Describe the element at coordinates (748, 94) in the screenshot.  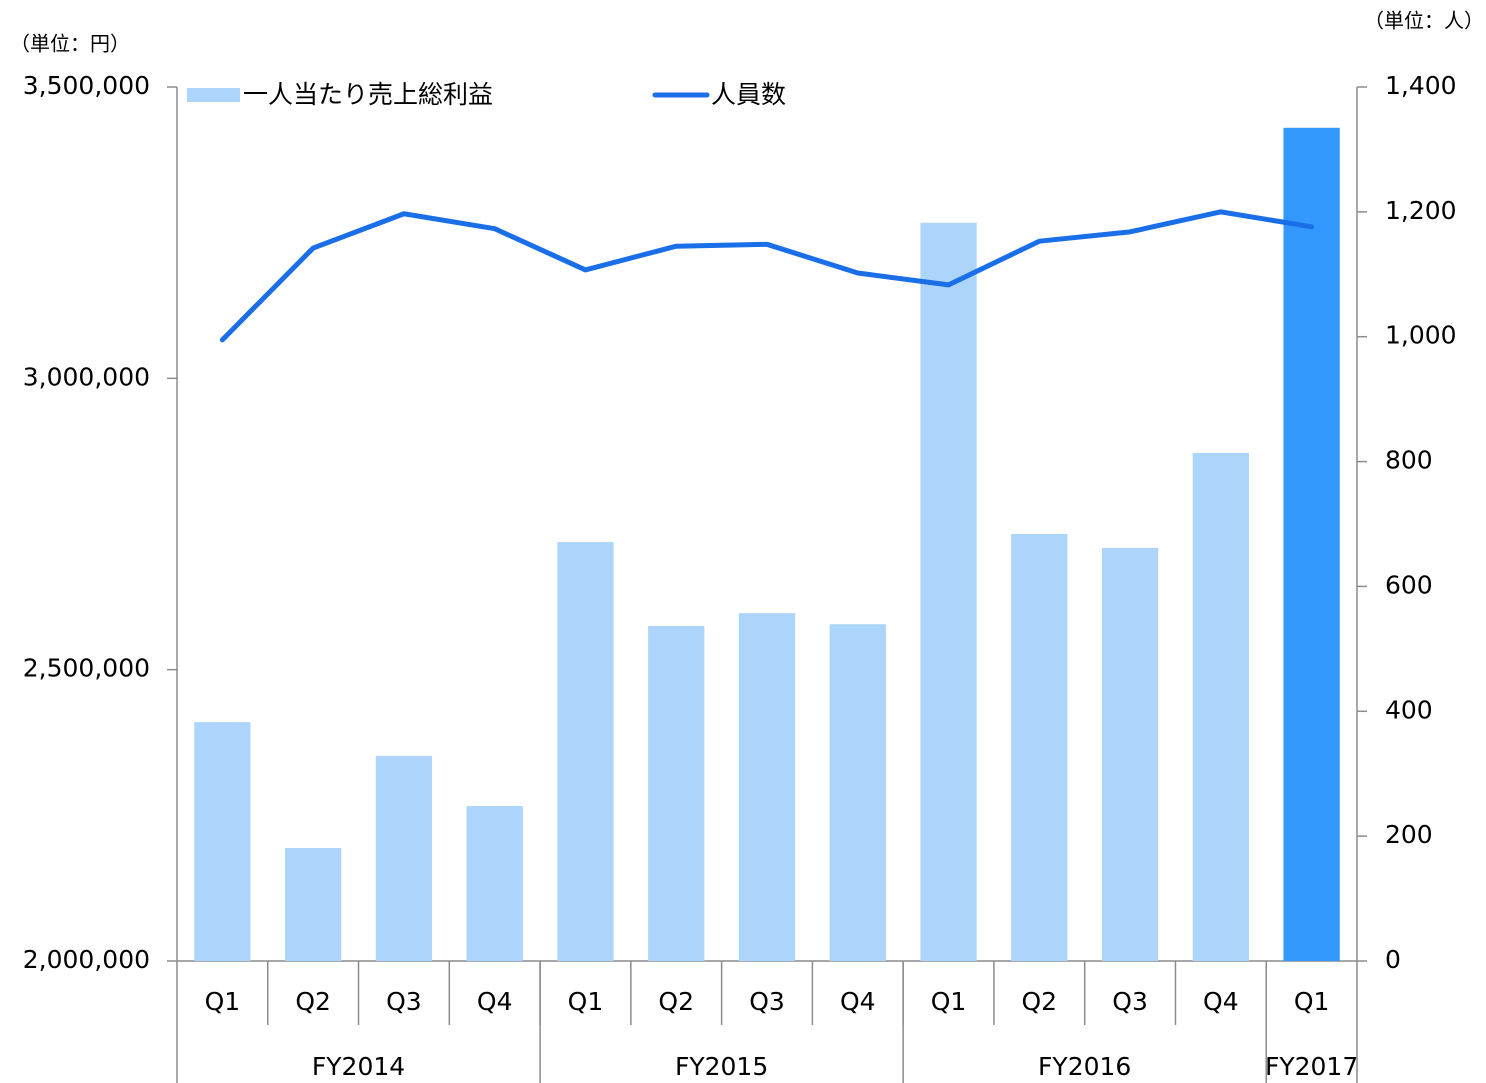
I see `legend-label: 人員数` at that location.